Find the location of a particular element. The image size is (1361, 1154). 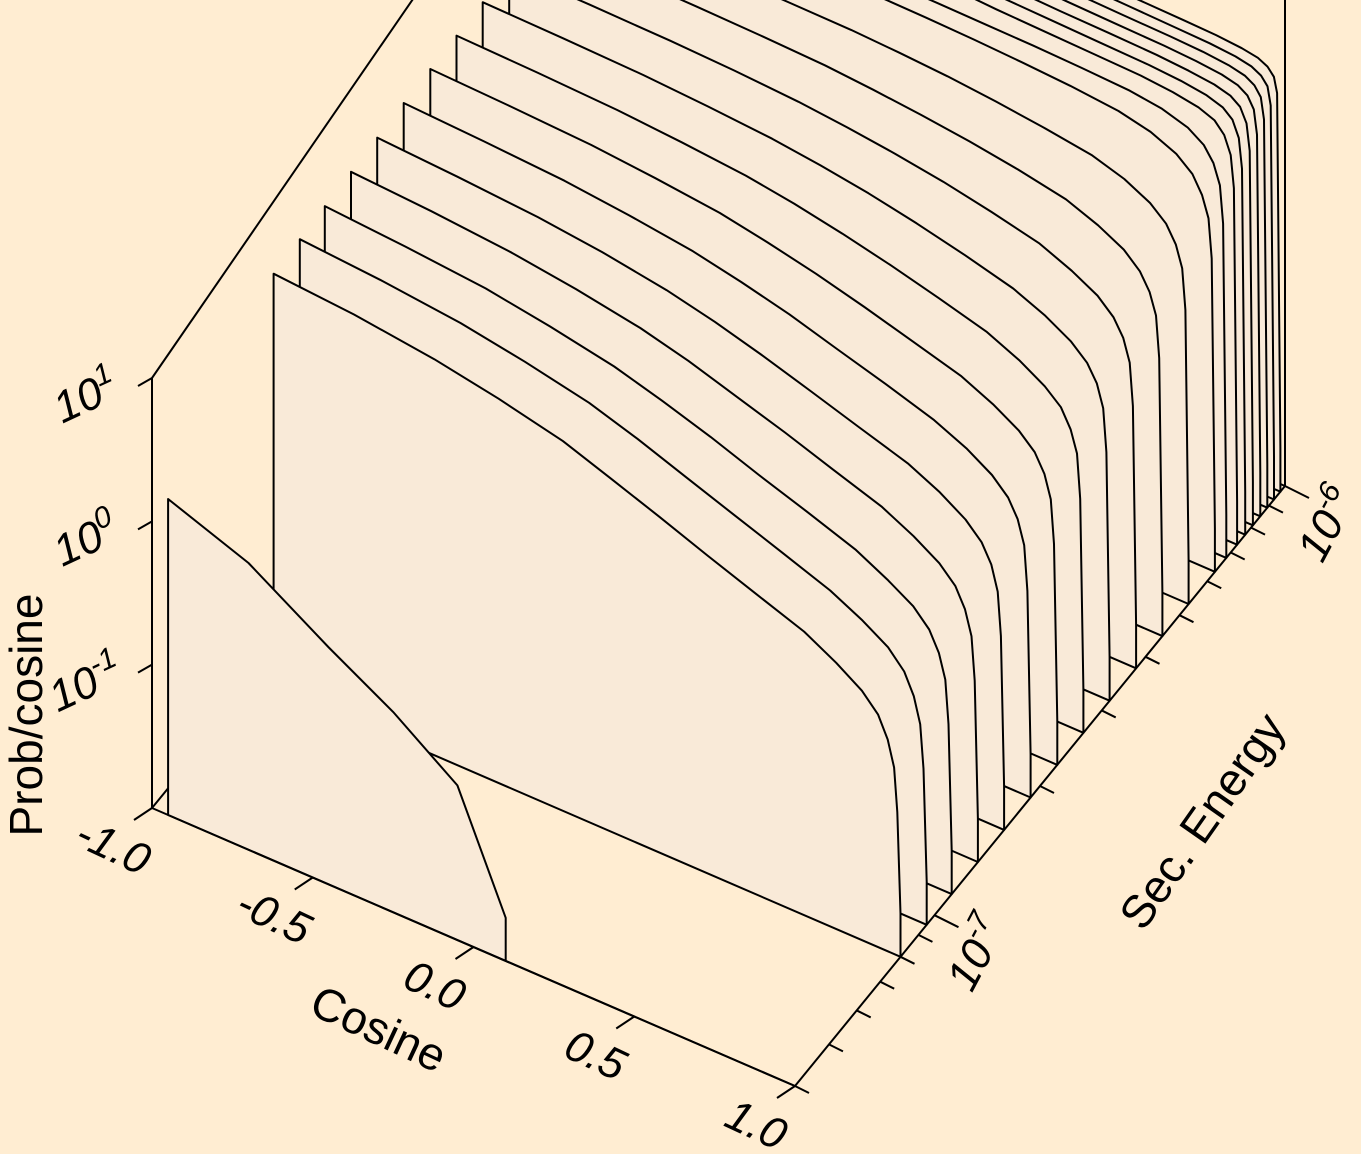

z-tick-label-2: 10¹ is located at coordinates (85, 394).